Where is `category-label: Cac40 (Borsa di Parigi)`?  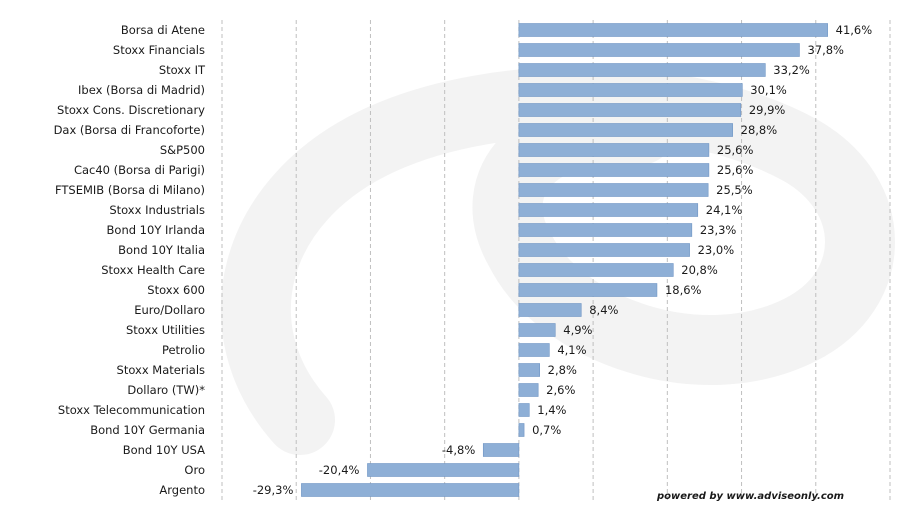 category-label: Cac40 (Borsa di Parigi) is located at coordinates (139, 170).